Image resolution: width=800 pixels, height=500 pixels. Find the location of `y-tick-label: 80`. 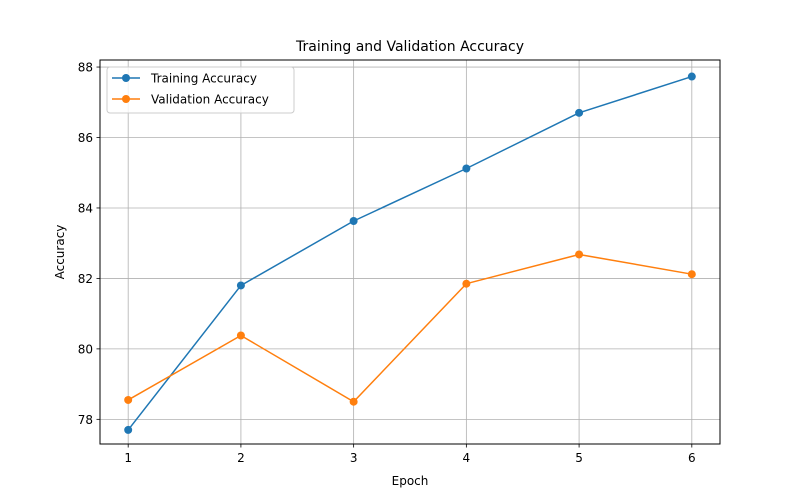

y-tick-label: 80 is located at coordinates (85, 349).